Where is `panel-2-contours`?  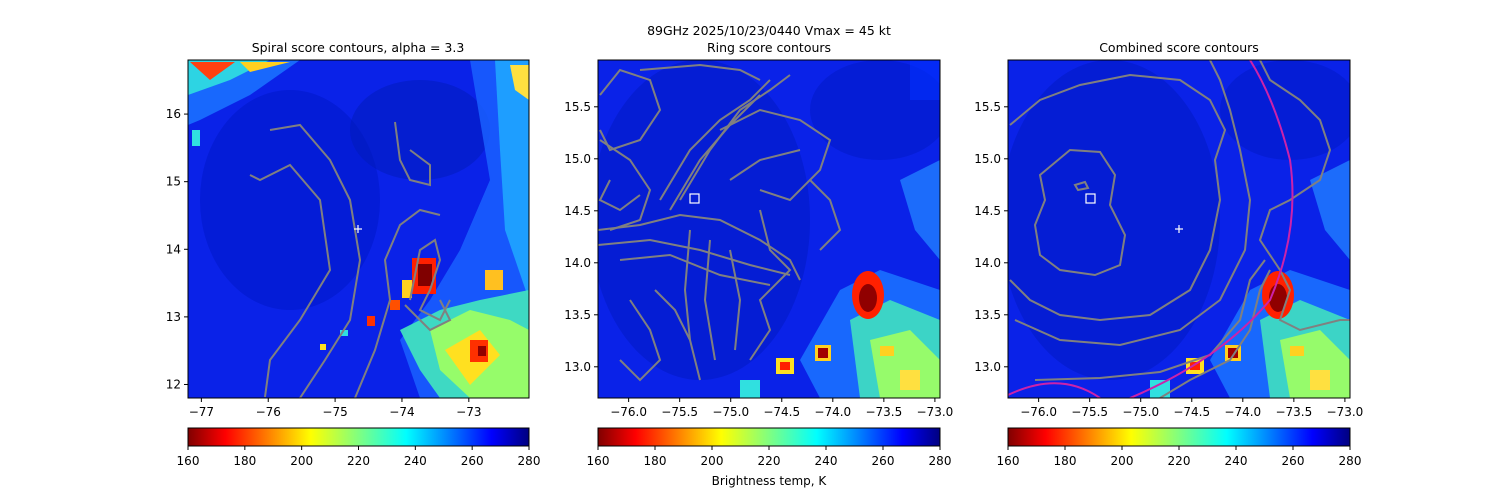 panel-2-contours is located at coordinates (720, 222).